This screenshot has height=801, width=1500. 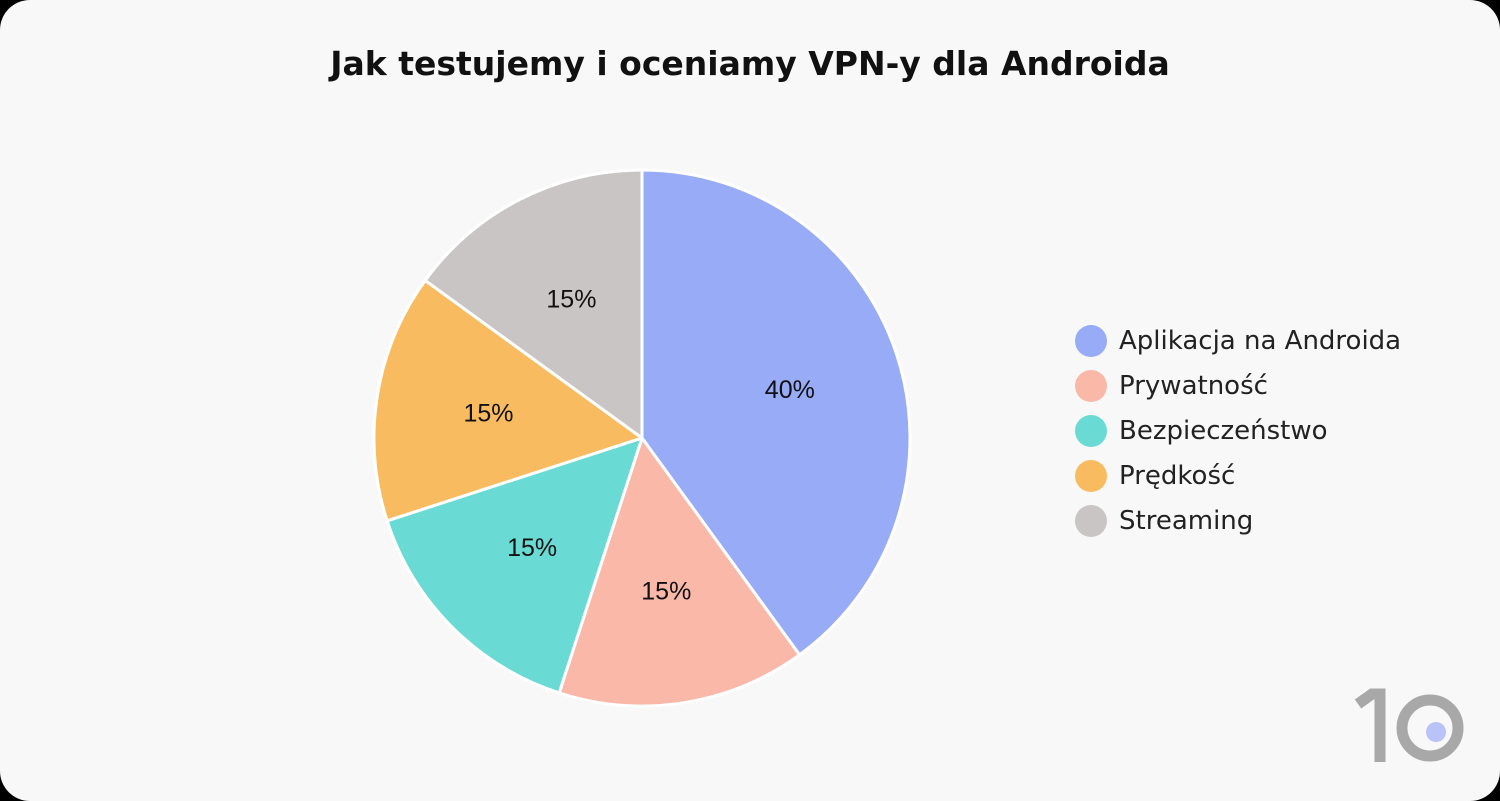 I want to click on logo-digit-zero, so click(x=1430, y=728).